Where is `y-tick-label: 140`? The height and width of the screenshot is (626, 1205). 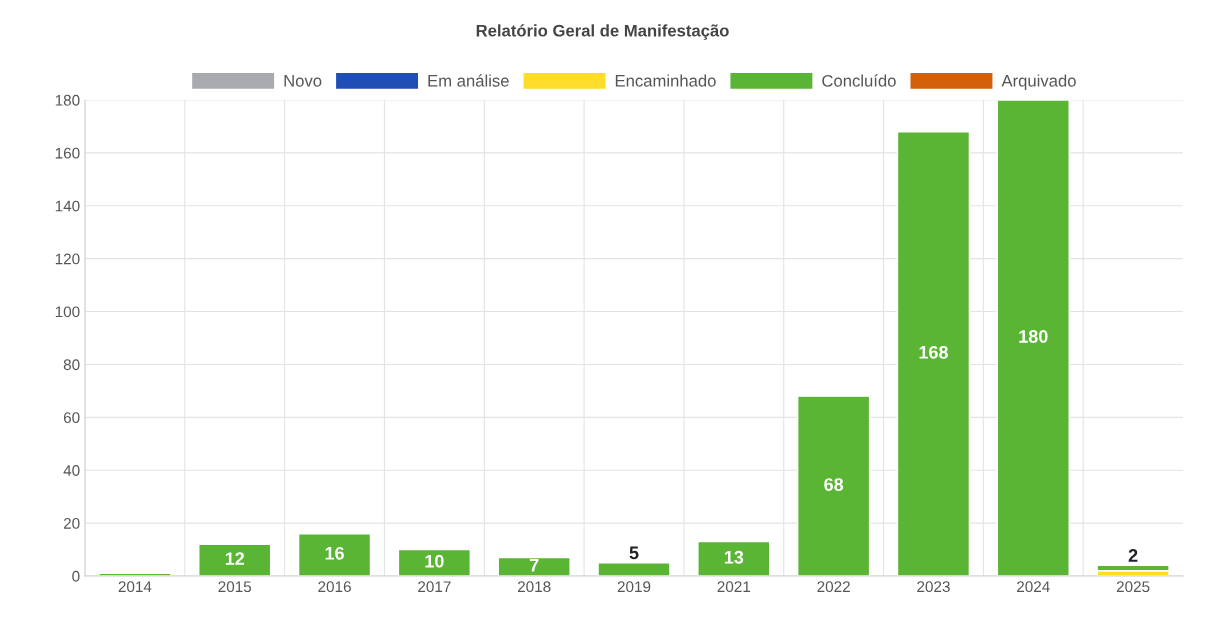 y-tick-label: 140 is located at coordinates (67, 206).